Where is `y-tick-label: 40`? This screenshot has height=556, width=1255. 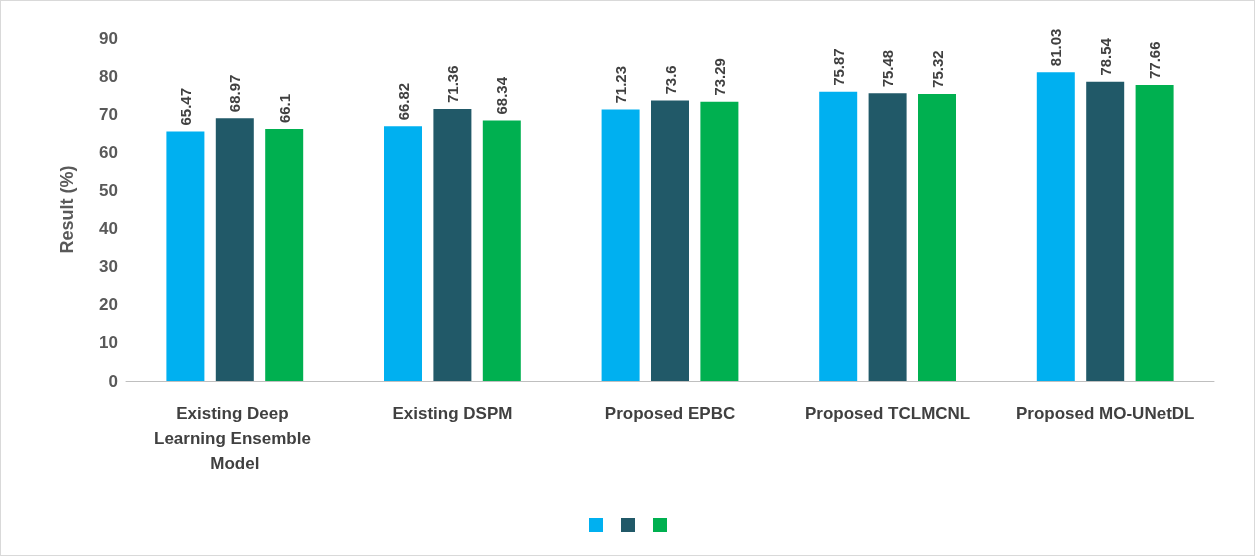 y-tick-label: 40 is located at coordinates (108, 229).